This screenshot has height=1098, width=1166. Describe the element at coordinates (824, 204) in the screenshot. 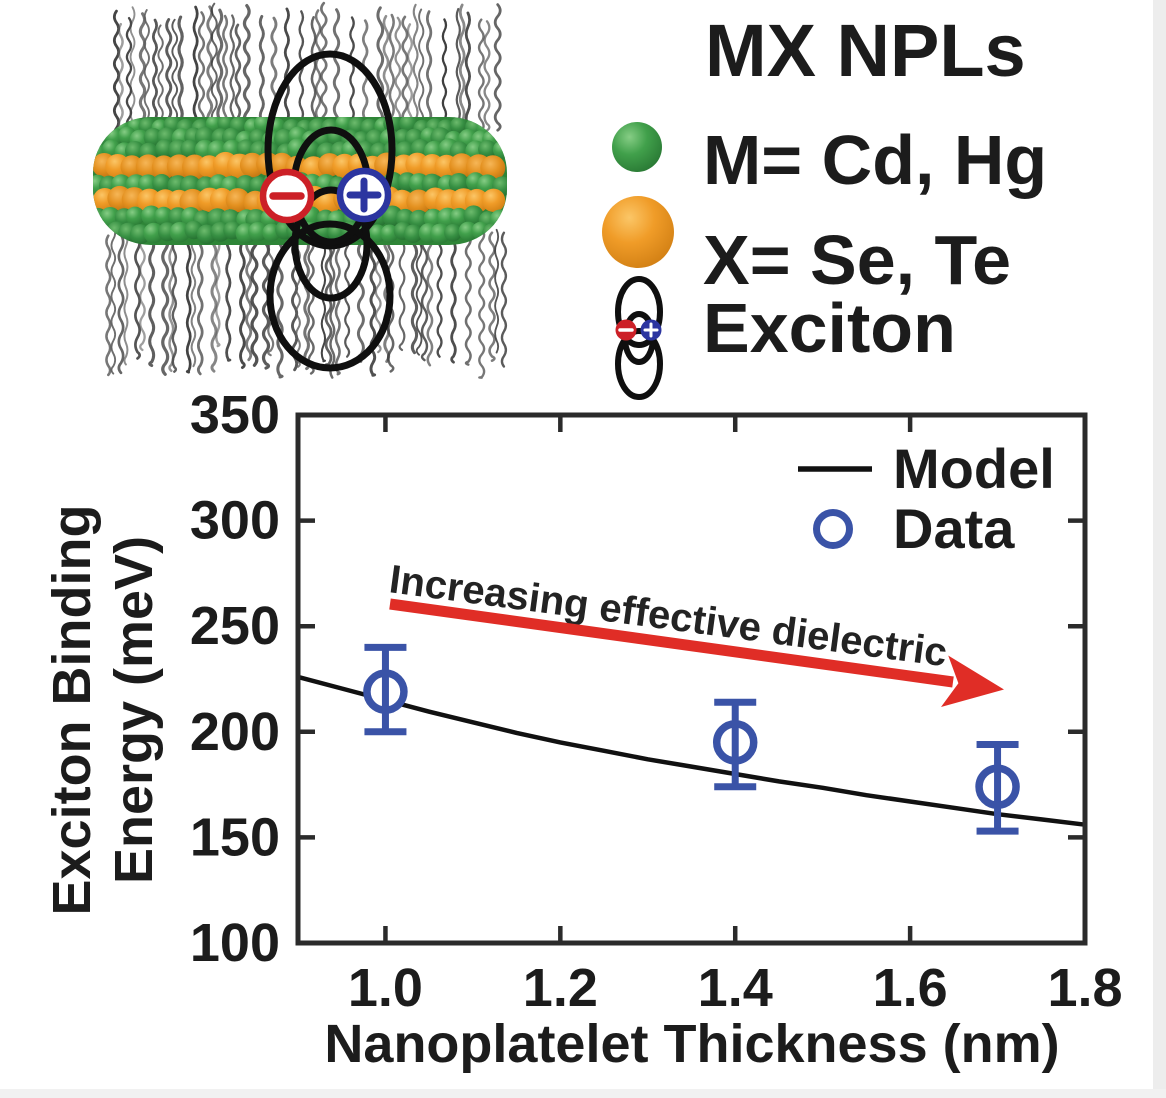

I see `material-legend: MX NPLs M= Cd, Hg X= Se, Te Exciton` at that location.